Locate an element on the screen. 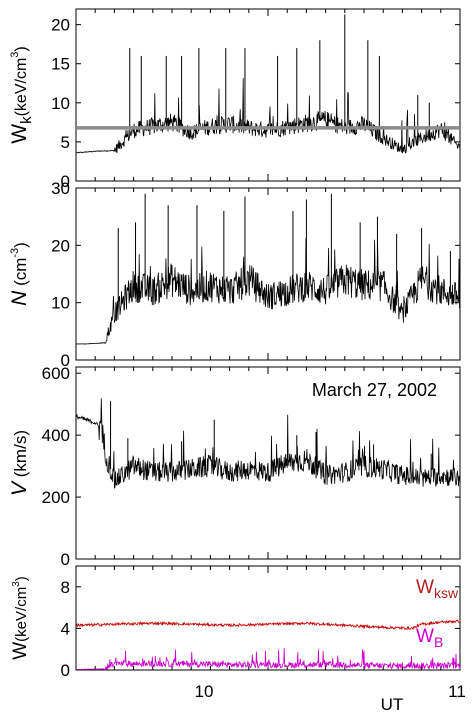 This screenshot has height=717, width=474. panel-w-frame is located at coordinates (268, 618).